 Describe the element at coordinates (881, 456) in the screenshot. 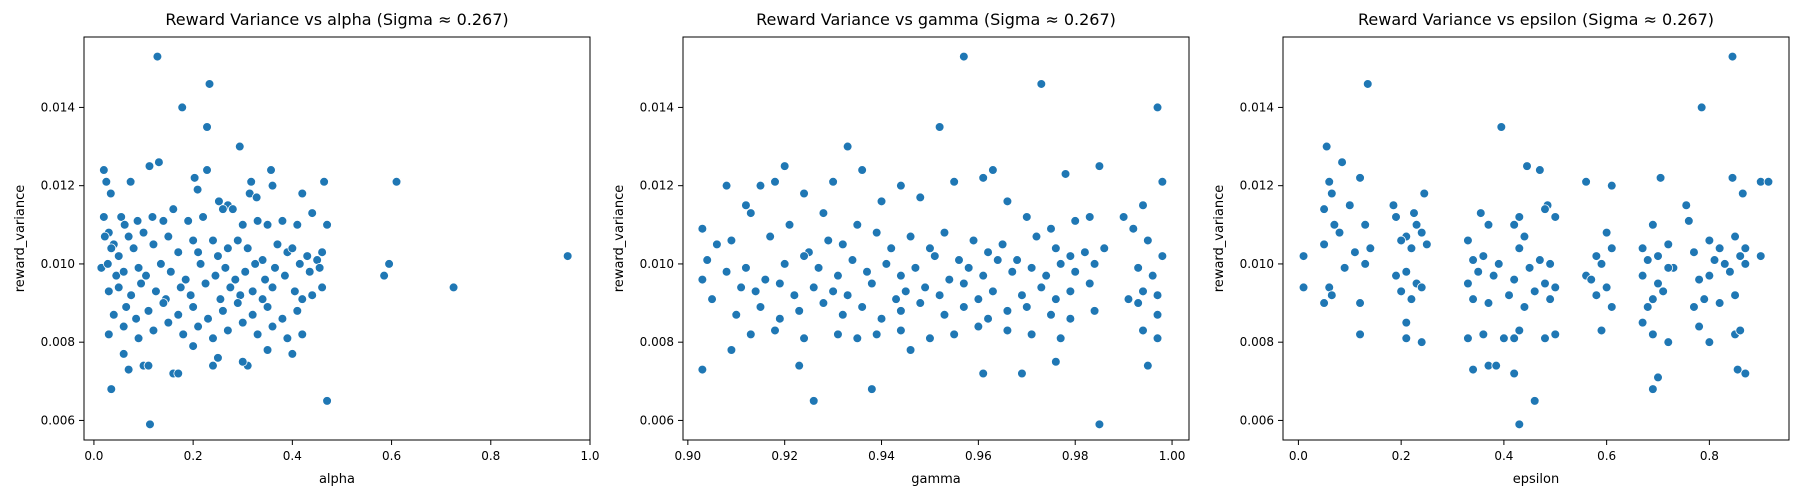

I see `x-tick-label: 0.94` at that location.